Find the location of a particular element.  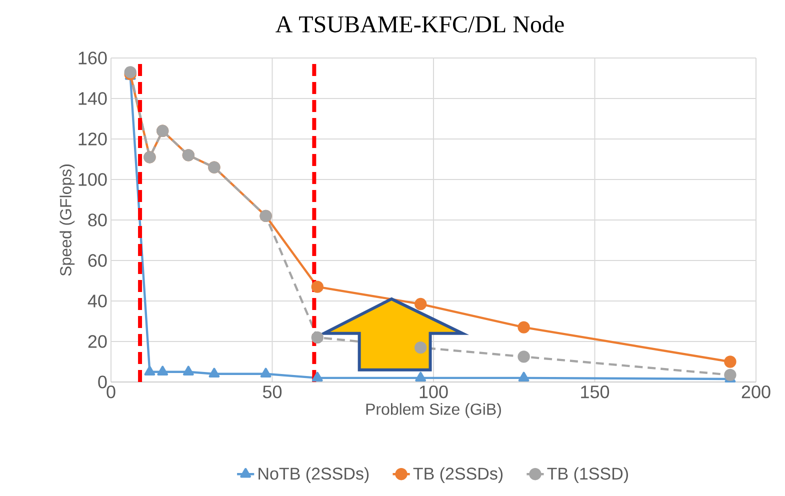

y-tick-label: 20 is located at coordinates (97, 341).